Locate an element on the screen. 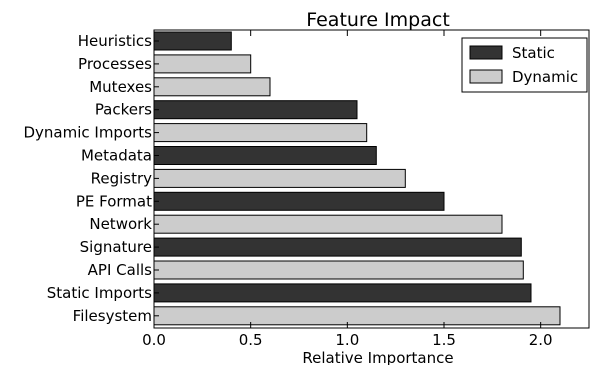 Image resolution: width=590 pixels, height=365 pixels. bar-network is located at coordinates (328, 224).